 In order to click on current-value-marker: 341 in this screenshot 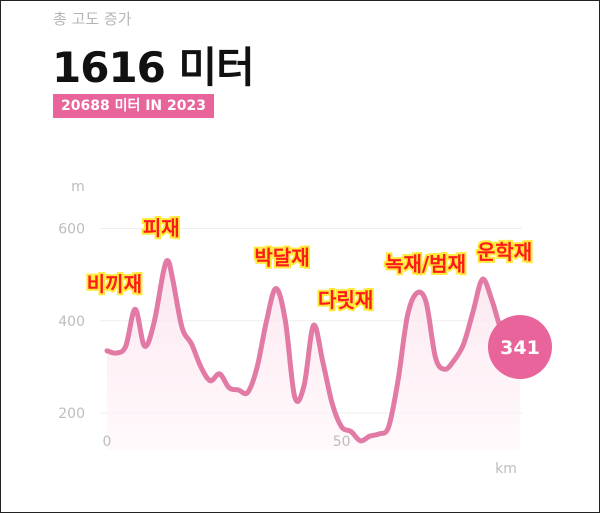, I will do `click(520, 347)`.